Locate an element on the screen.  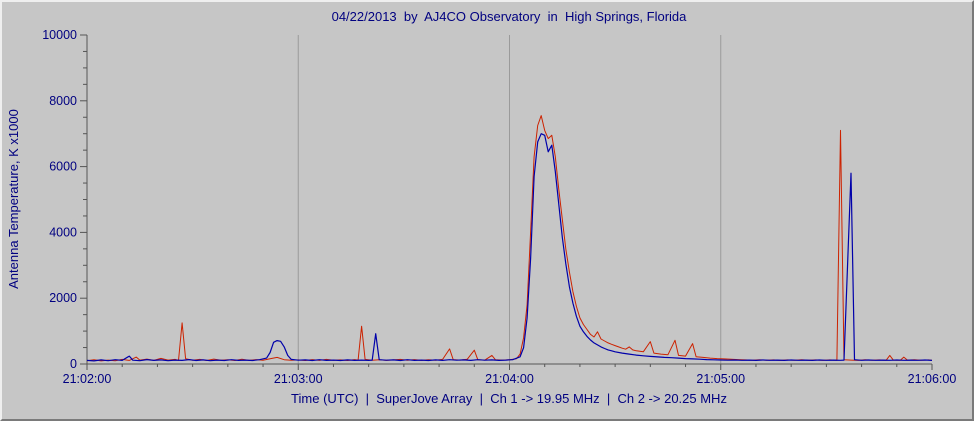
y-tick-label: 0 is located at coordinates (73, 364).